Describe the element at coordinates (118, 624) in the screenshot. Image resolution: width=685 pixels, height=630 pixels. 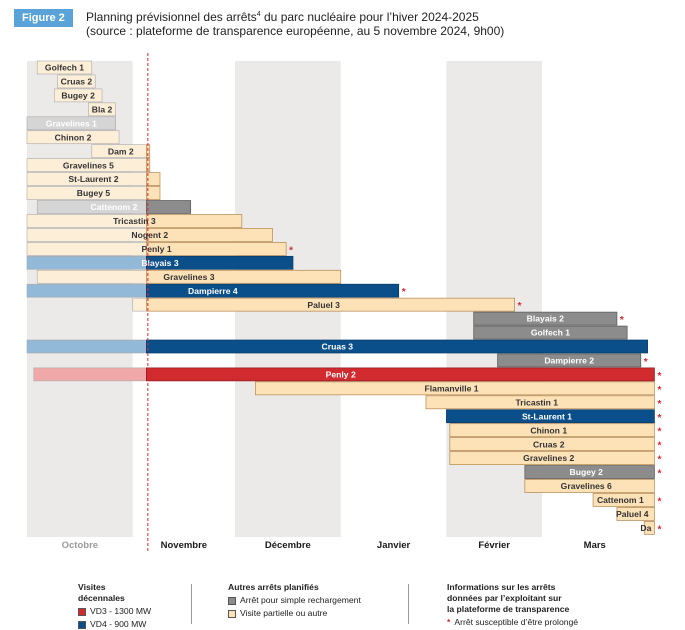
I see `legend-vd4-label: VD4 - 900 MW` at that location.